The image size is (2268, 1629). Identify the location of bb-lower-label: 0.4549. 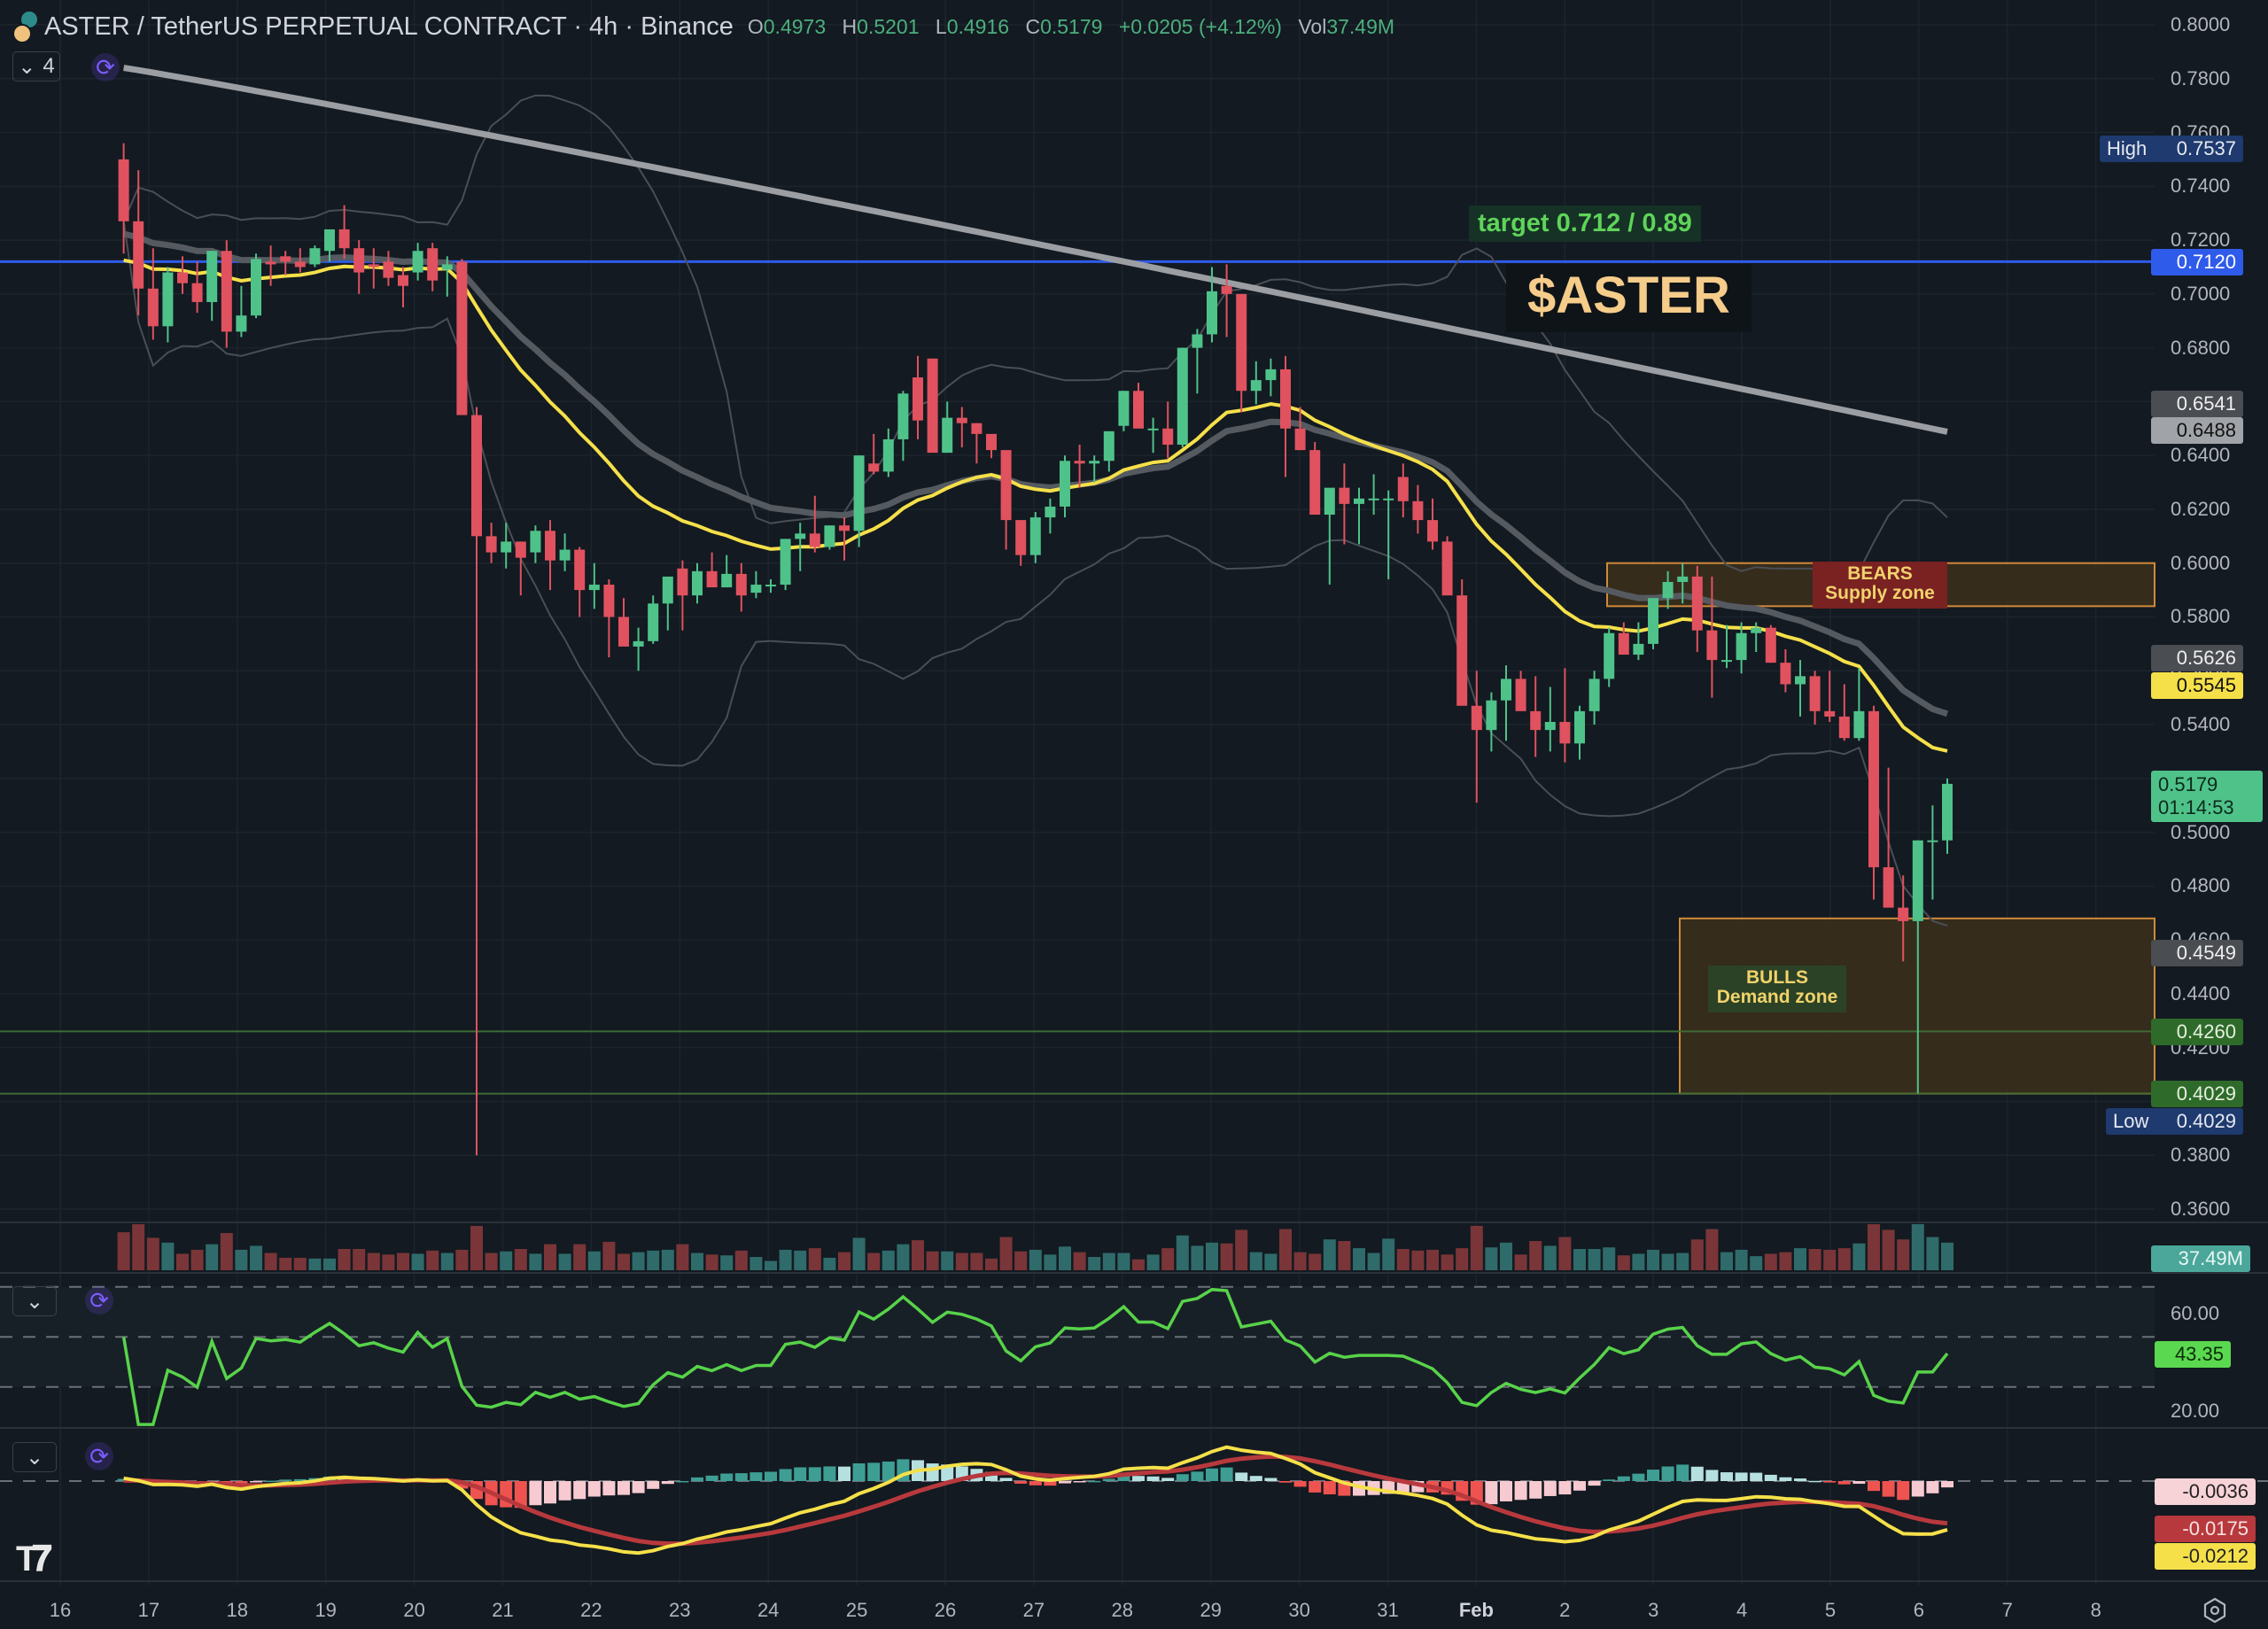
(2197, 953).